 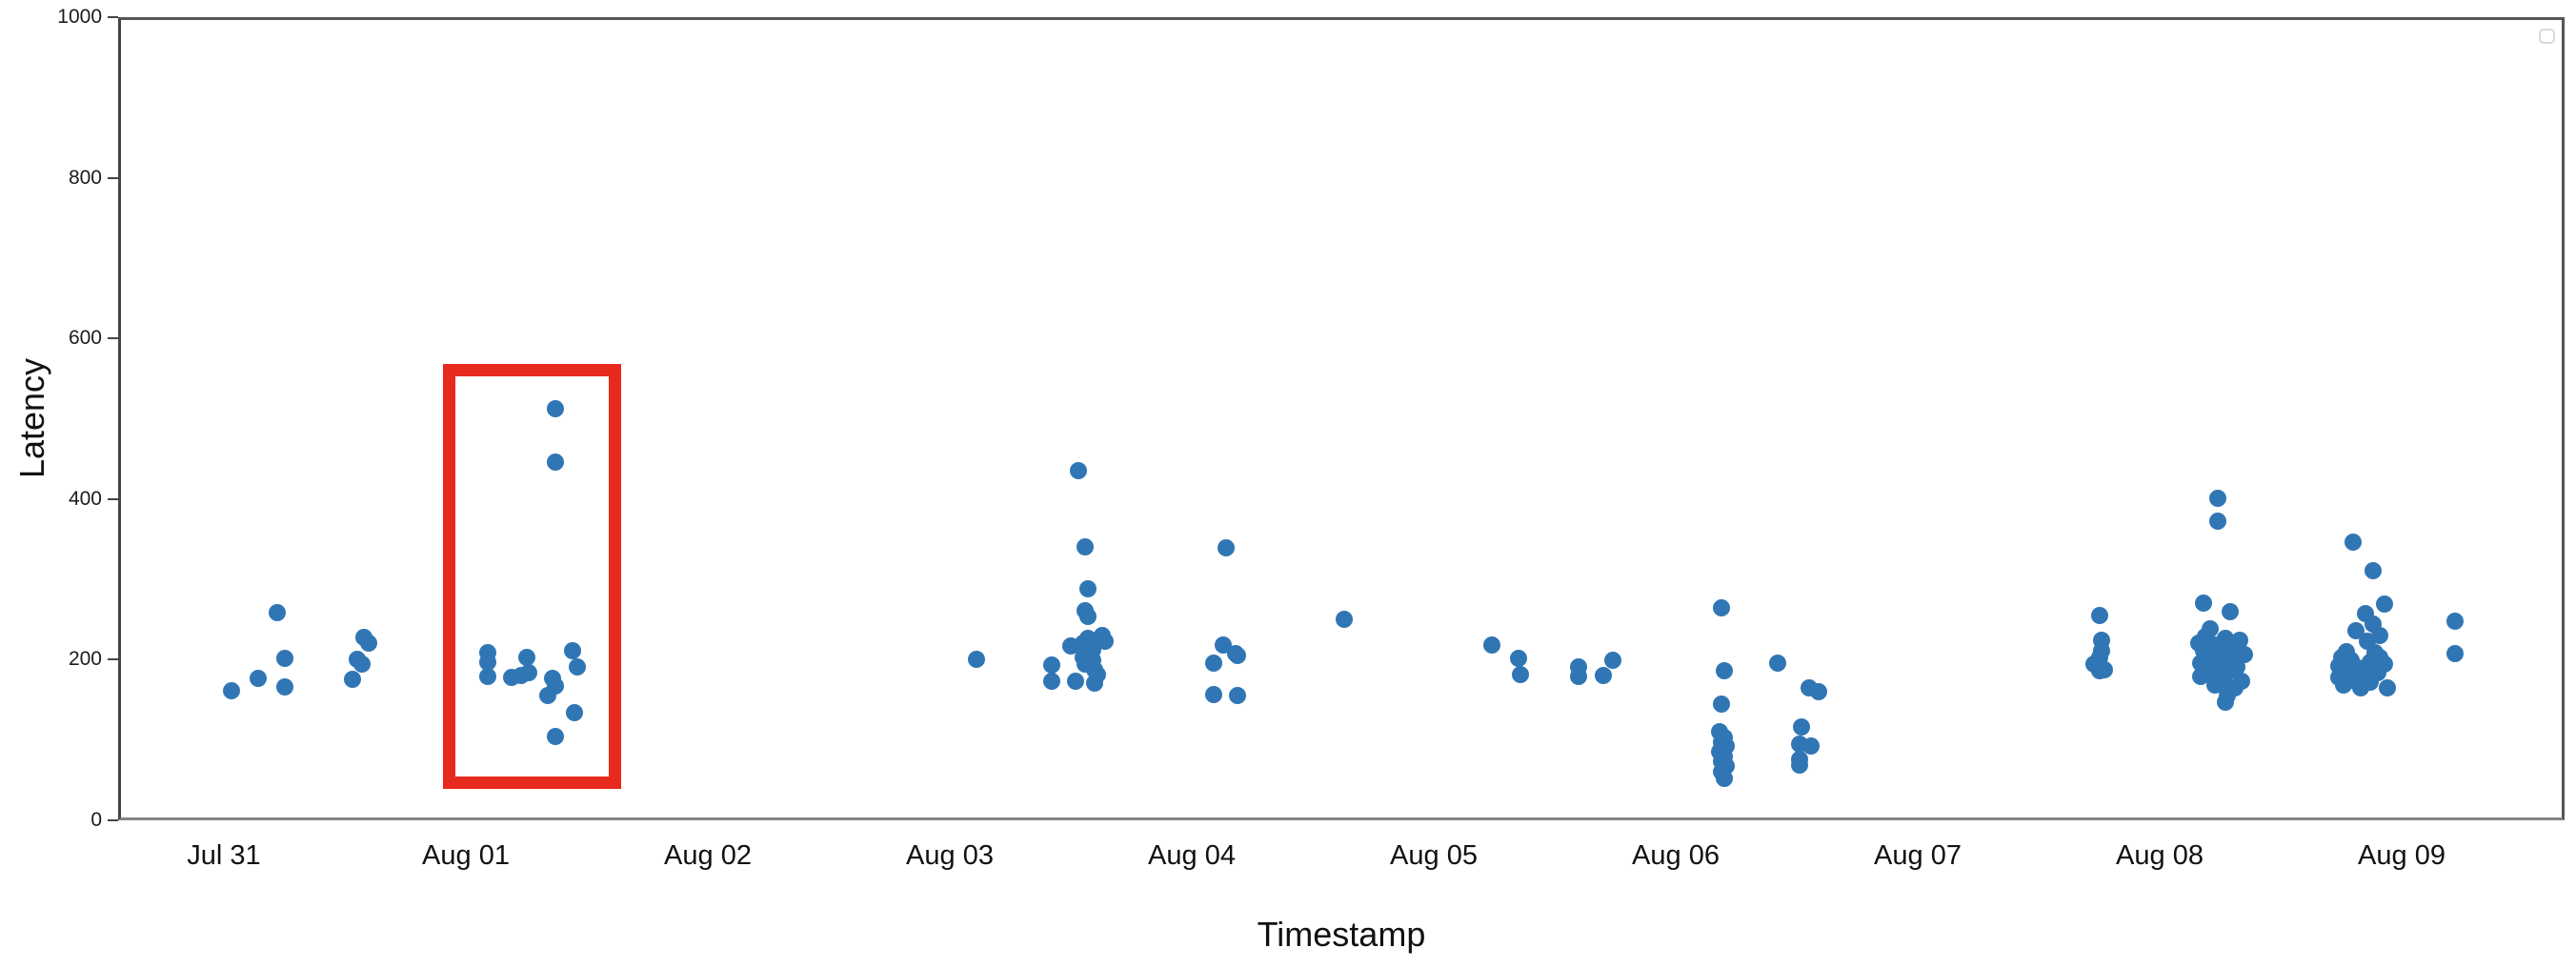 I want to click on x-tick-label: Aug 04, so click(x=1192, y=856).